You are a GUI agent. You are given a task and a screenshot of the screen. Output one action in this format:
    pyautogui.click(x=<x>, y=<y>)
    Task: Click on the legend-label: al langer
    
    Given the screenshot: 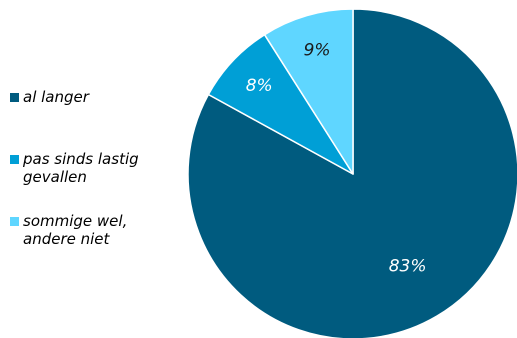 What is the action you would take?
    pyautogui.click(x=56, y=97)
    